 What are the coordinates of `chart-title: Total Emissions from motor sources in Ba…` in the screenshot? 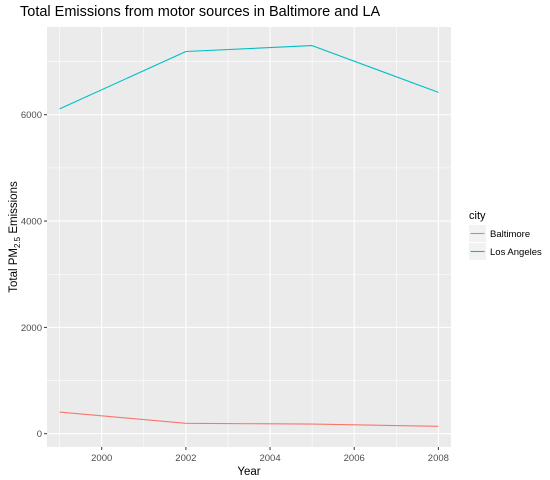 It's located at (200, 12).